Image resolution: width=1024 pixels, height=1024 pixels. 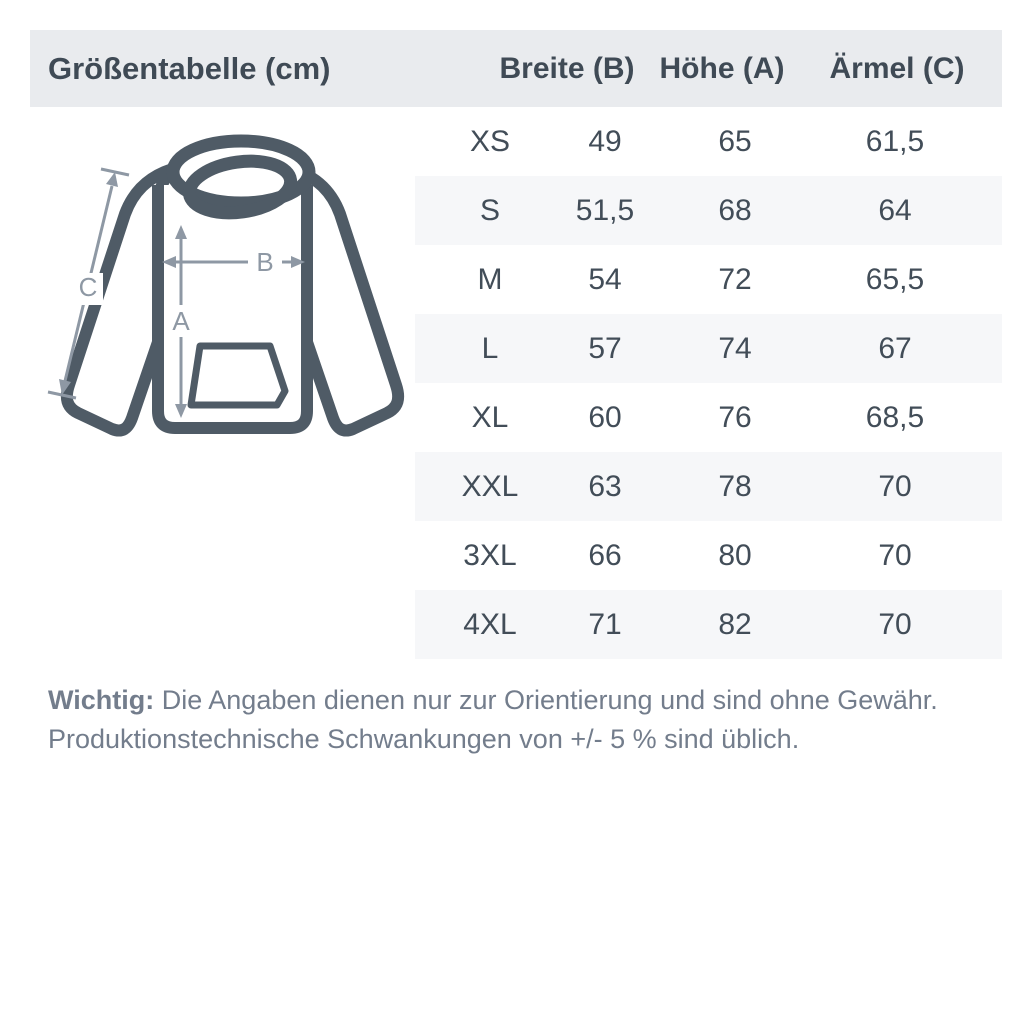 I want to click on table-row-xs: XS 49 65 61,5, so click(x=708, y=141).